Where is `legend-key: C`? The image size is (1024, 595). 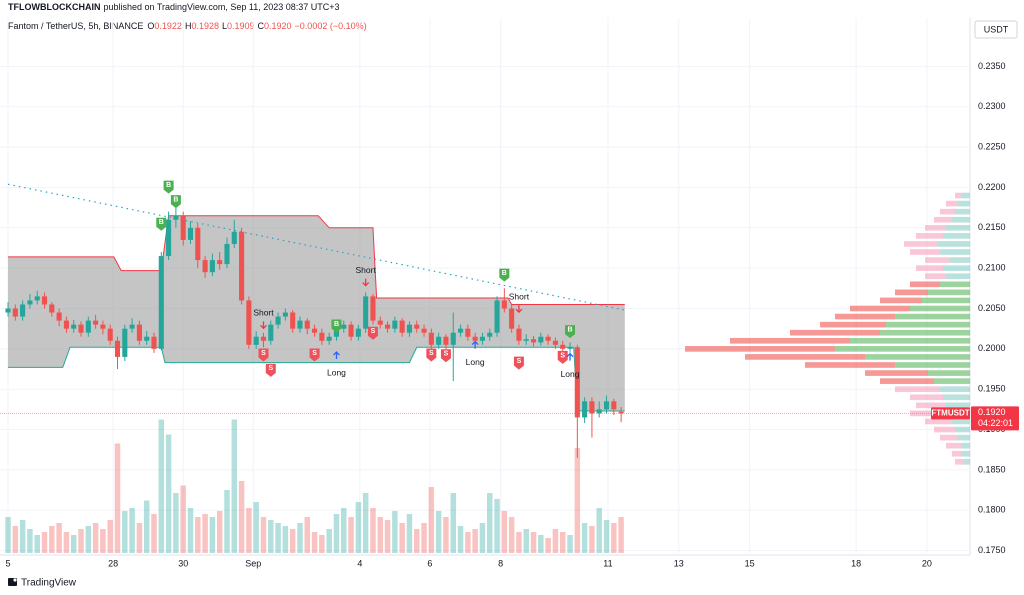
legend-key: C is located at coordinates (261, 26).